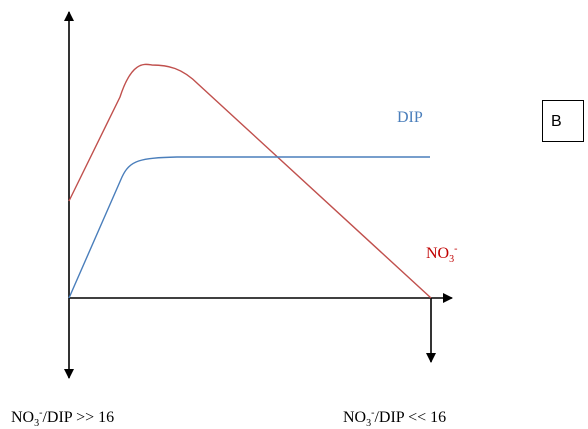 This screenshot has width=588, height=429. Describe the element at coordinates (41, 413) in the screenshot. I see `caption-left-sup: -` at that location.